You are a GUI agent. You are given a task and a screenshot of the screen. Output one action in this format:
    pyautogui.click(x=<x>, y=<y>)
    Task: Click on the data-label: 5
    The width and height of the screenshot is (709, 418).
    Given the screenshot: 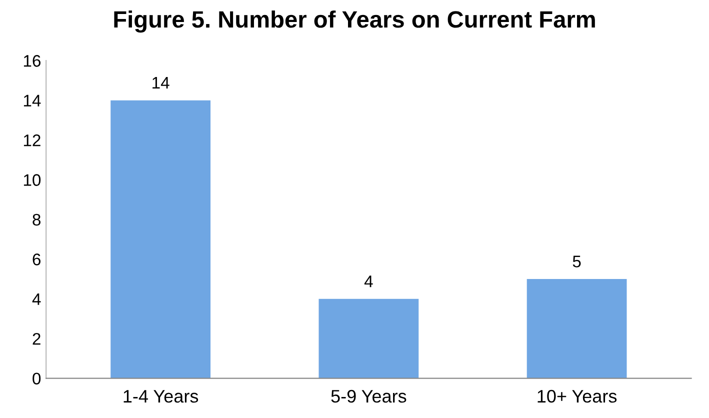 What is the action you would take?
    pyautogui.click(x=576, y=262)
    